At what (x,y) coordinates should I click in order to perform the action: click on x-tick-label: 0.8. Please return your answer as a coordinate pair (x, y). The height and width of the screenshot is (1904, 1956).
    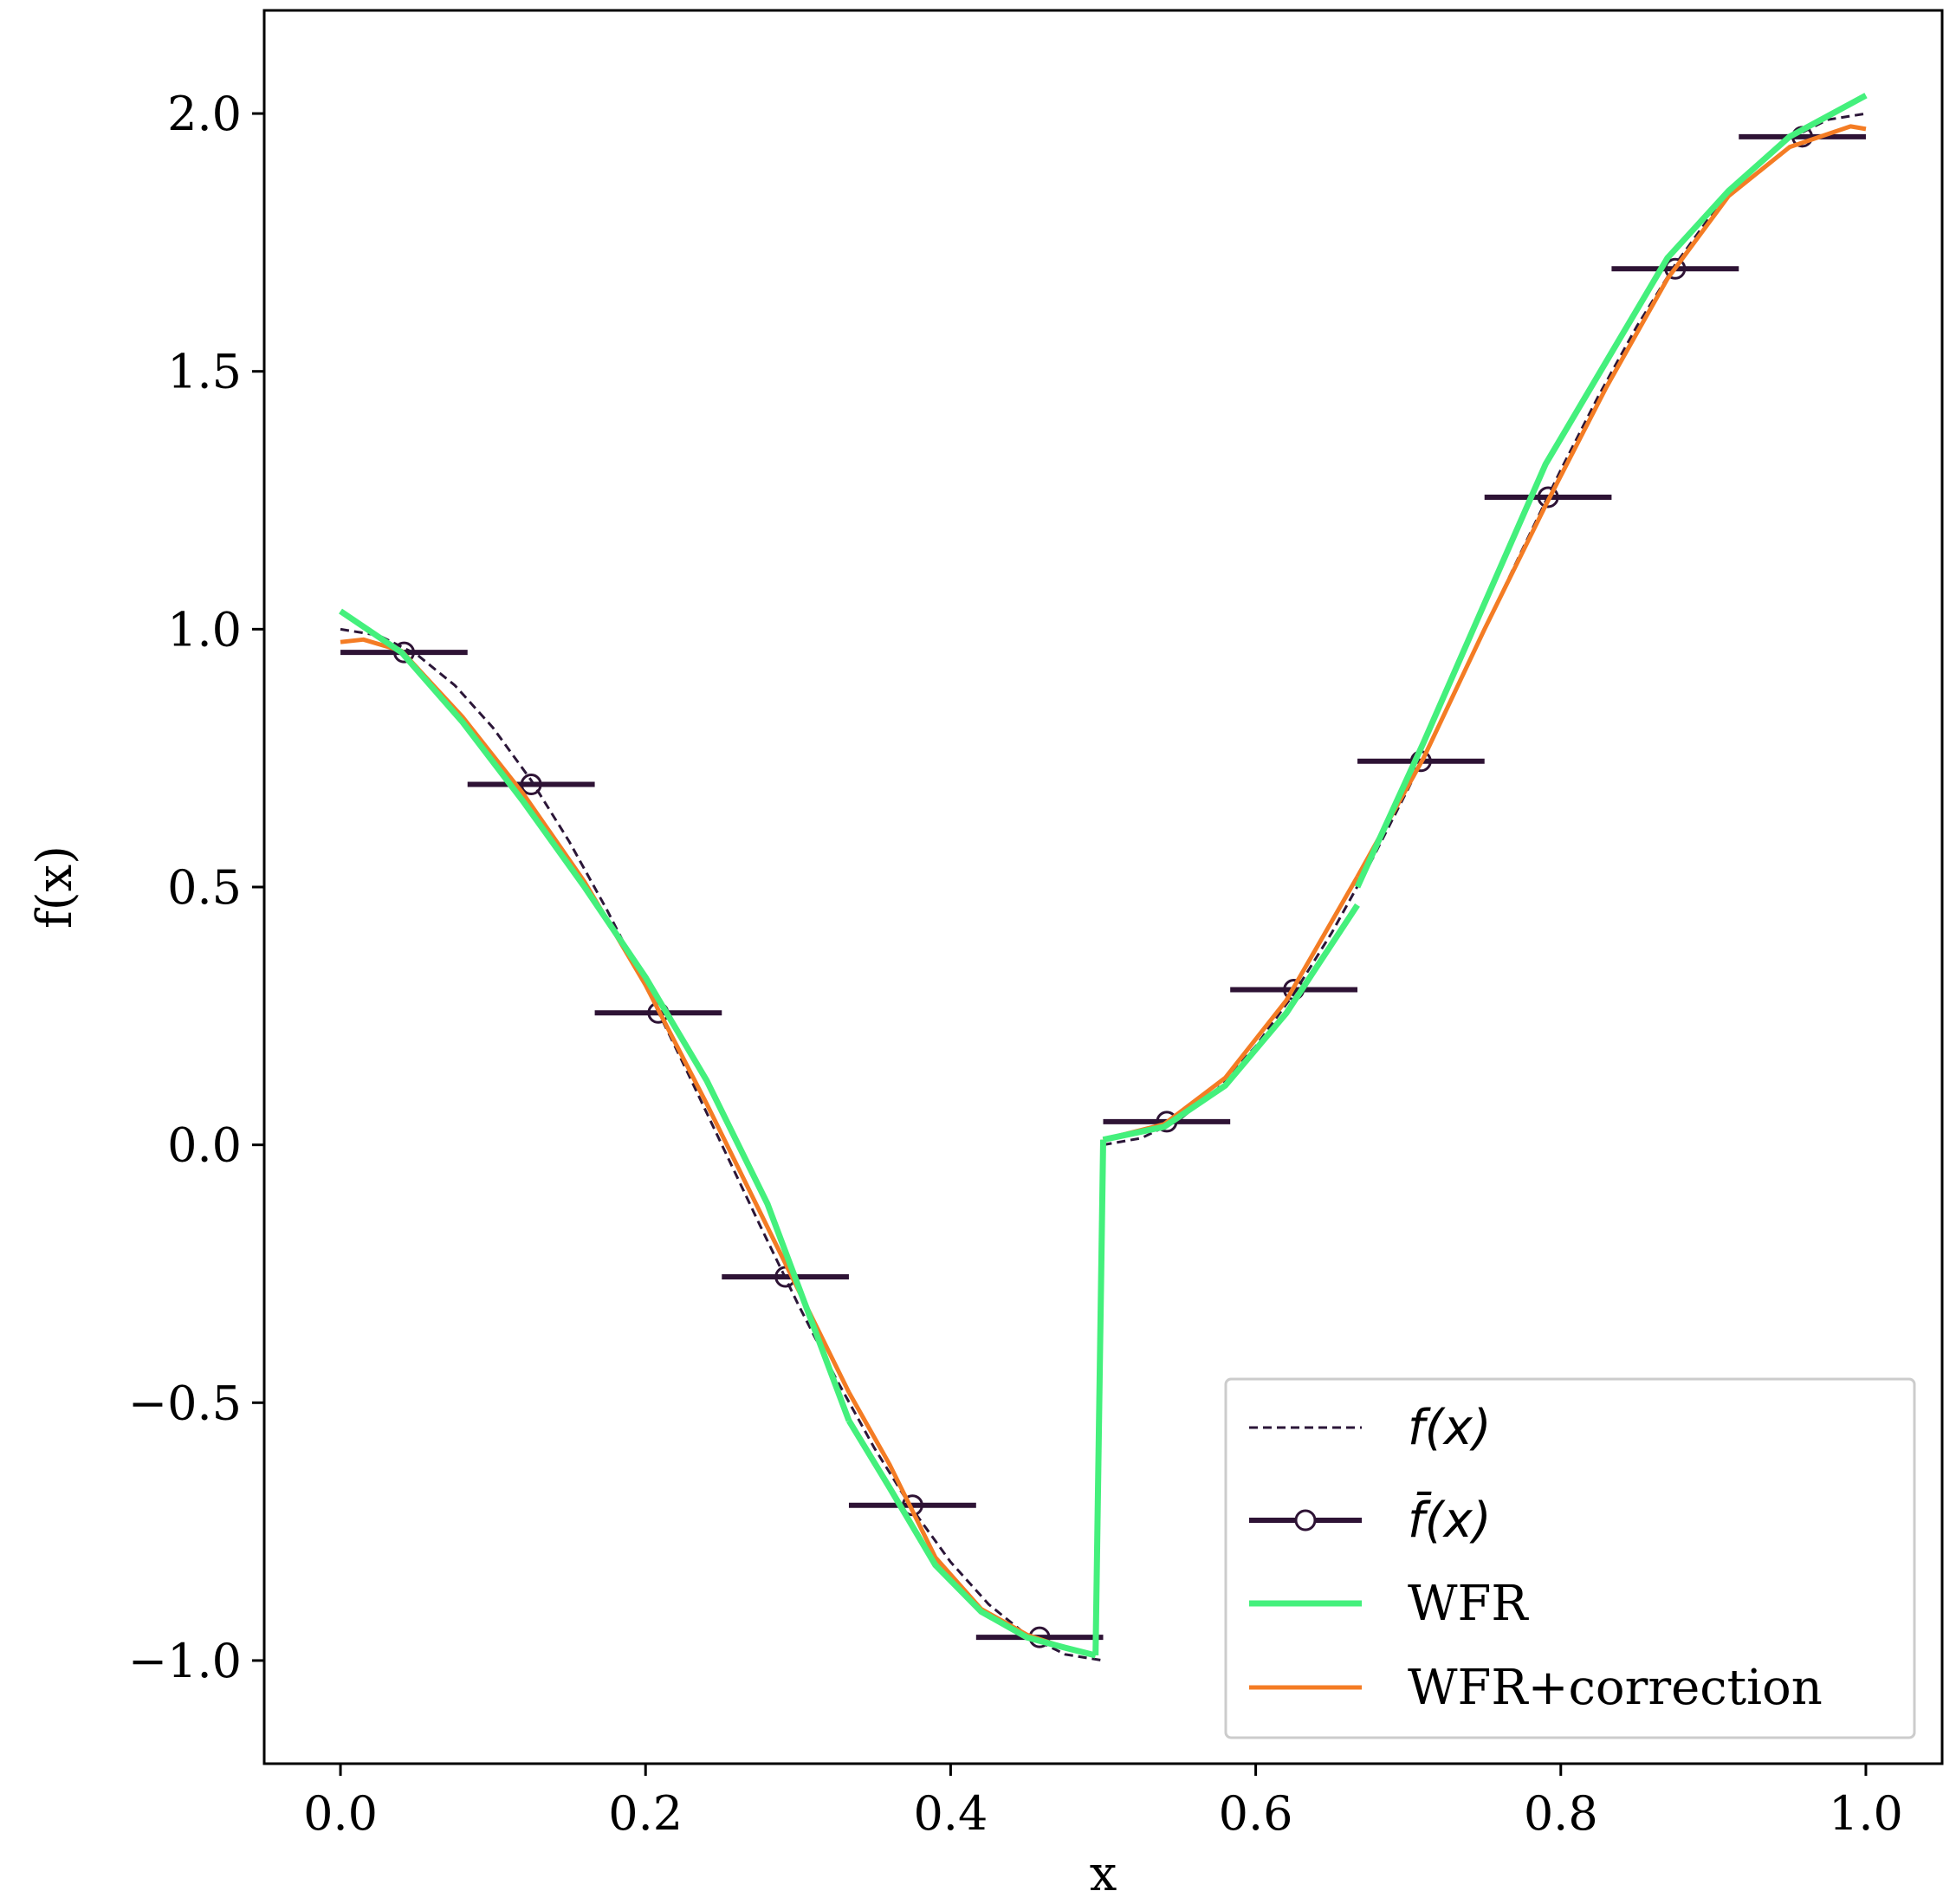
    Looking at the image, I should click on (1561, 1813).